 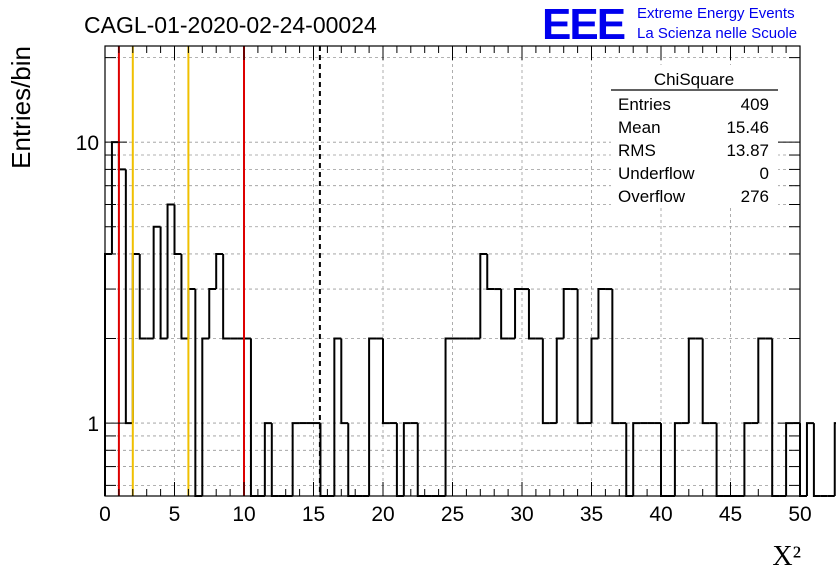 What do you see at coordinates (755, 196) in the screenshot?
I see `stats-value: 276` at bounding box center [755, 196].